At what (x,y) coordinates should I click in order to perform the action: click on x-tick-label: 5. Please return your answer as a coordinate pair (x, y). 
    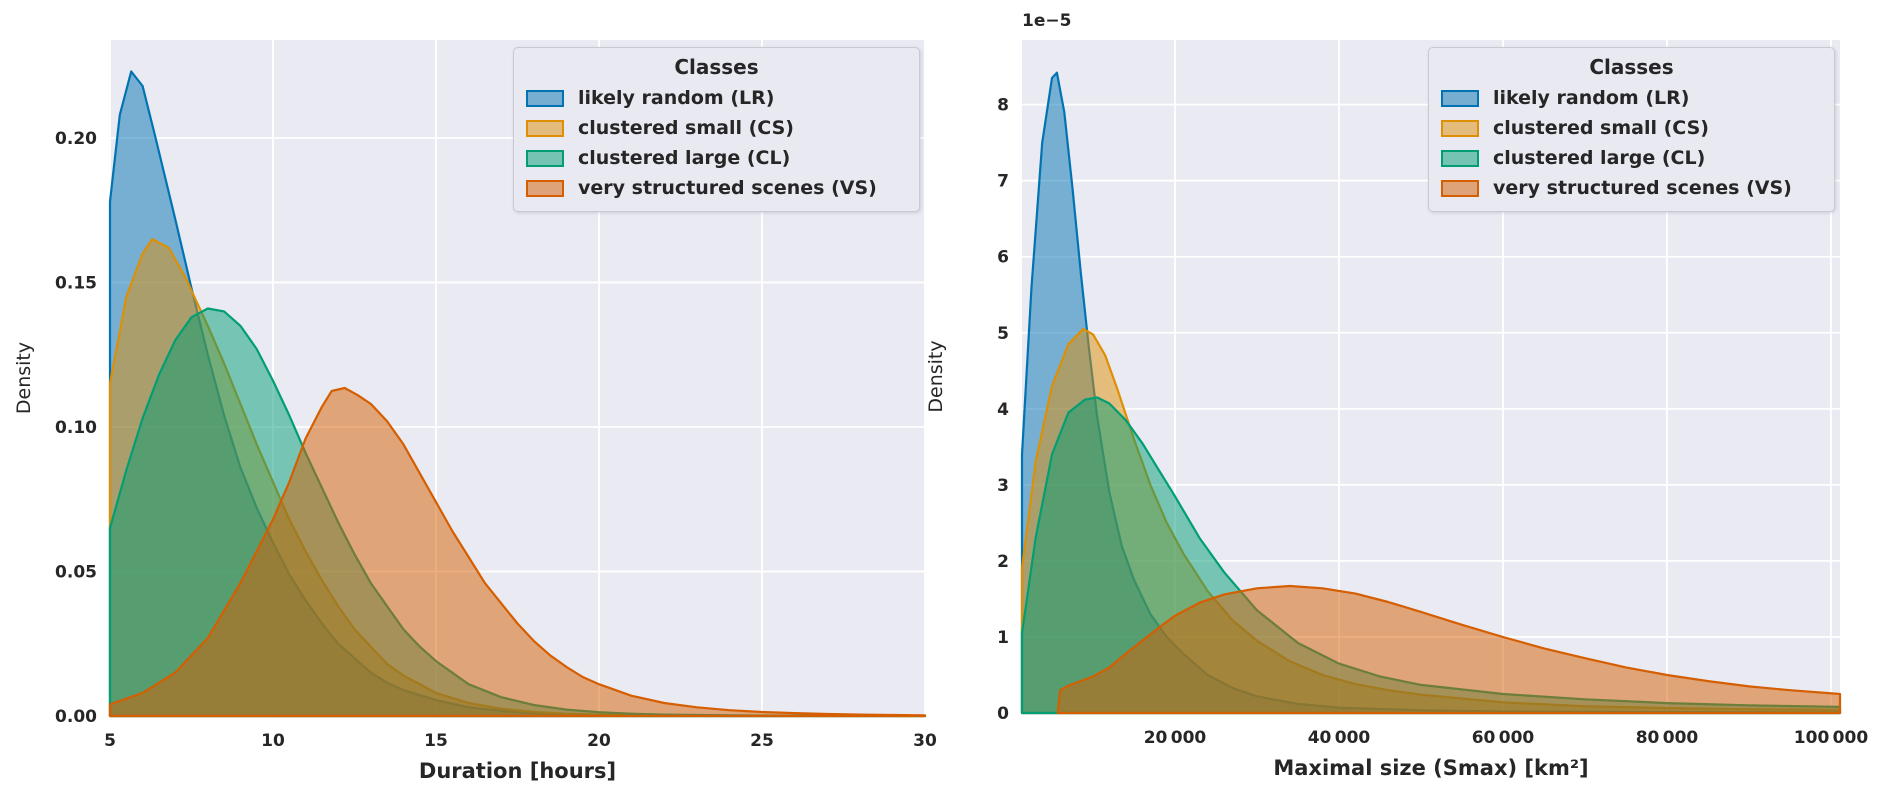
    Looking at the image, I should click on (110, 741).